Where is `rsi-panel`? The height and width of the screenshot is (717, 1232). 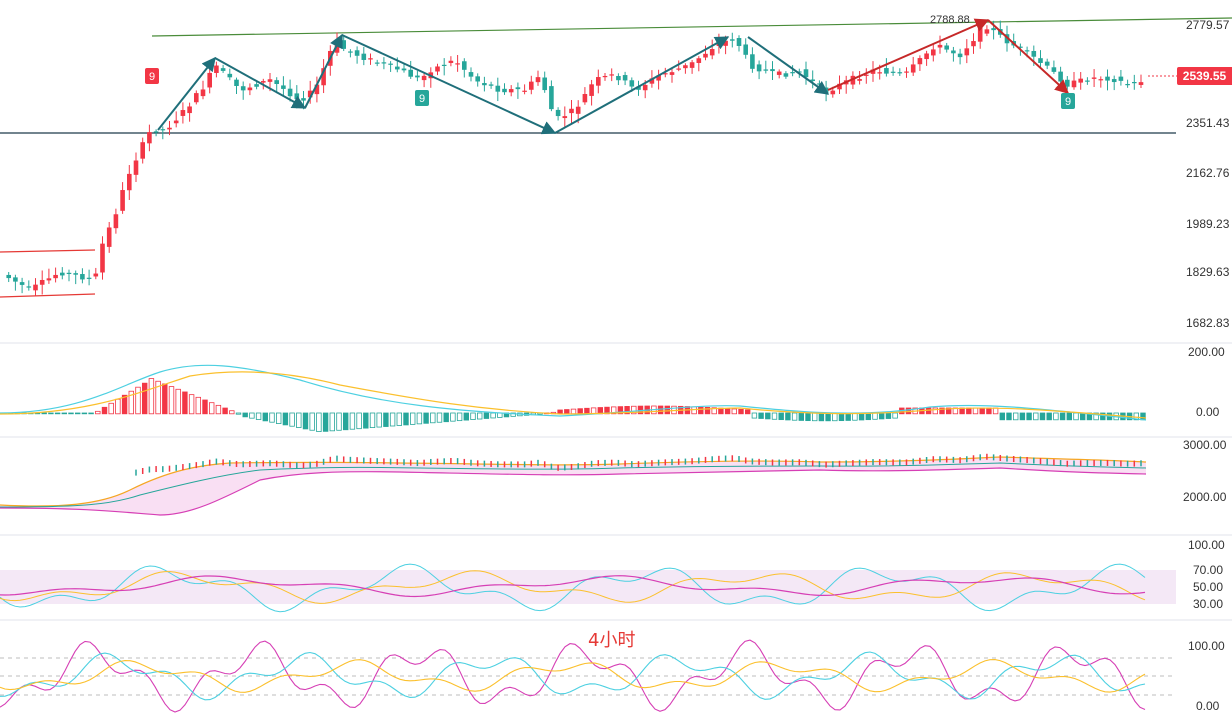 rsi-panel is located at coordinates (588, 588).